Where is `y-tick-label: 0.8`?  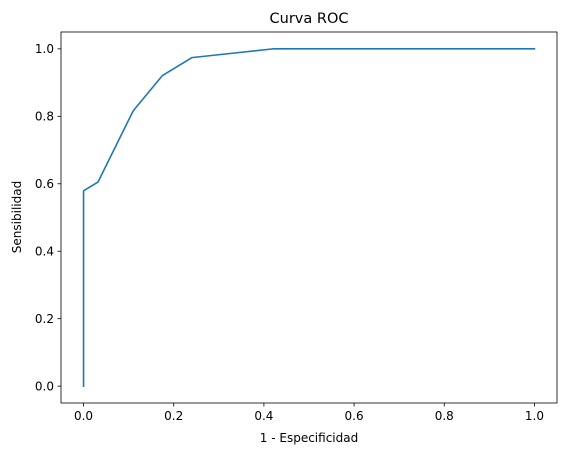 y-tick-label: 0.8 is located at coordinates (44, 117).